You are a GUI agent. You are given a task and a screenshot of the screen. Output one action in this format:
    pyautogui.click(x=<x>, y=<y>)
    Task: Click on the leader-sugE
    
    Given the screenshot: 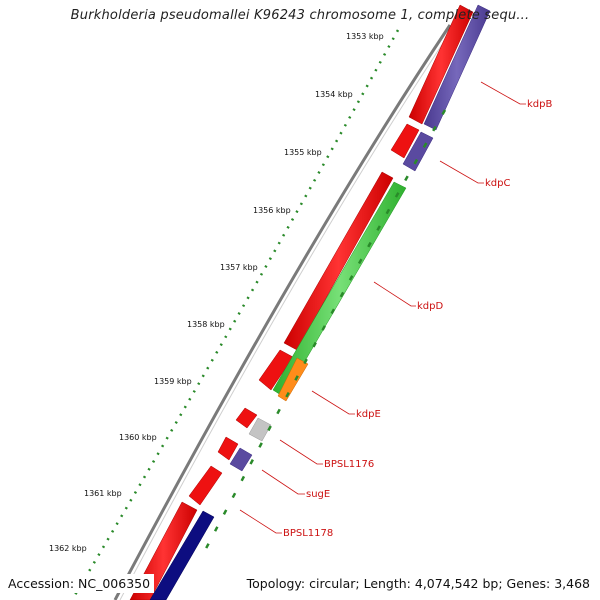 What is the action you would take?
    pyautogui.click(x=283, y=482)
    